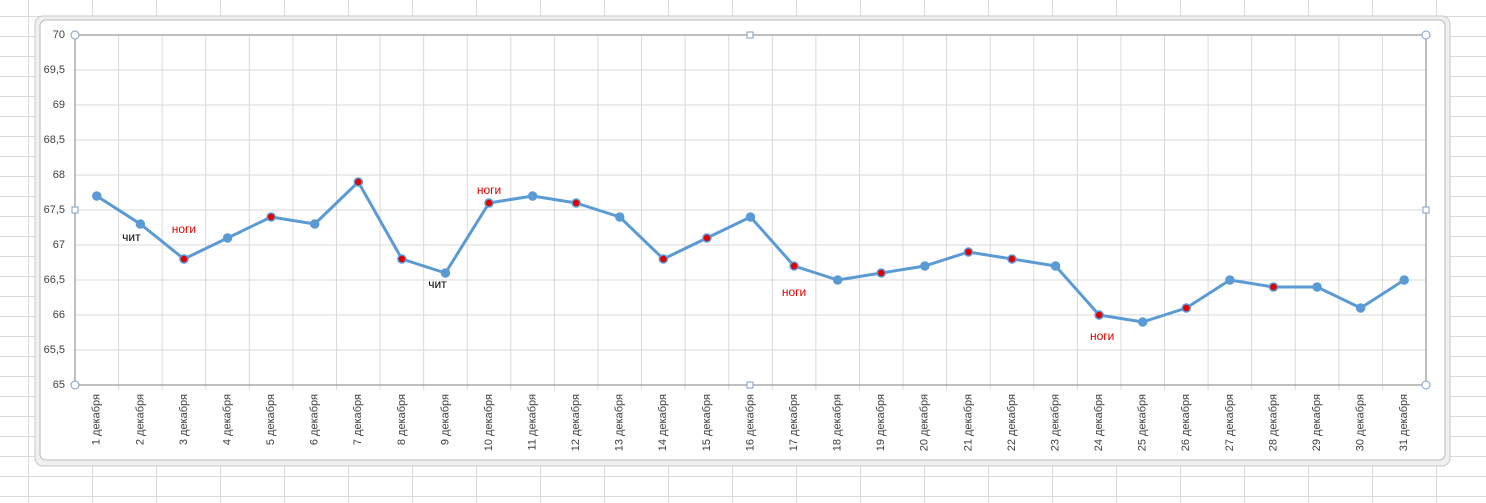 The width and height of the screenshot is (1486, 503). Describe the element at coordinates (59, 105) in the screenshot. I see `y-tick-label: 69` at that location.